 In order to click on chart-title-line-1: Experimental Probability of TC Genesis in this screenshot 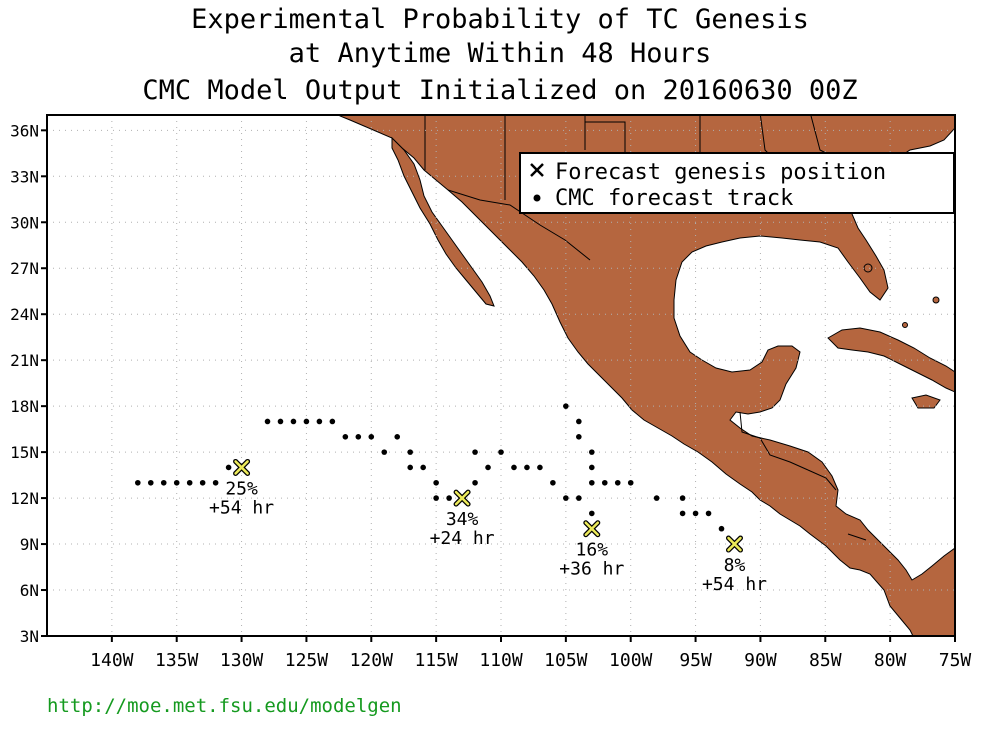, I will do `click(500, 19)`.